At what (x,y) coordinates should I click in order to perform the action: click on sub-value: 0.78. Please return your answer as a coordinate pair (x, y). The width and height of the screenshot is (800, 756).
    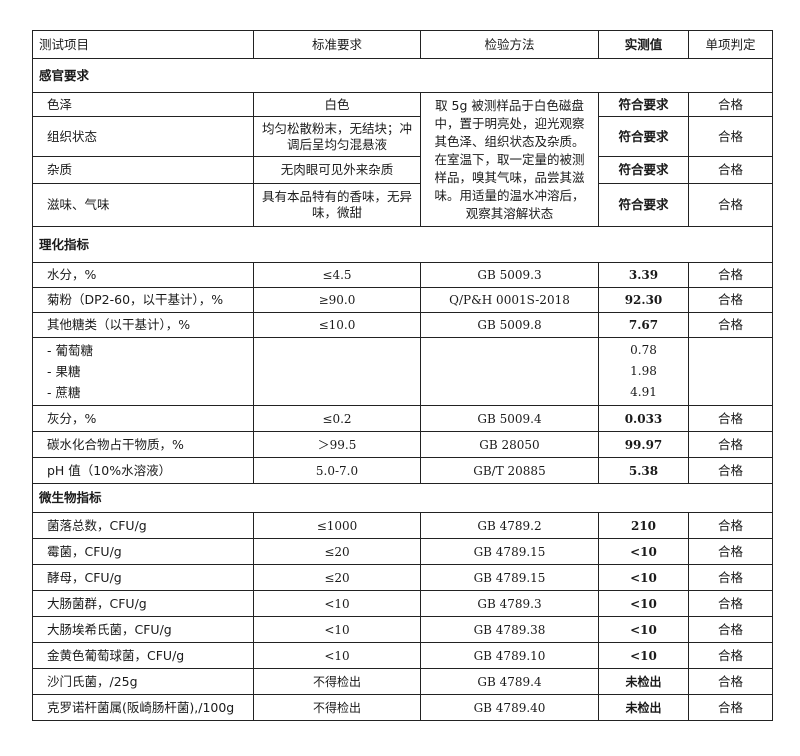
    Looking at the image, I should click on (643, 350).